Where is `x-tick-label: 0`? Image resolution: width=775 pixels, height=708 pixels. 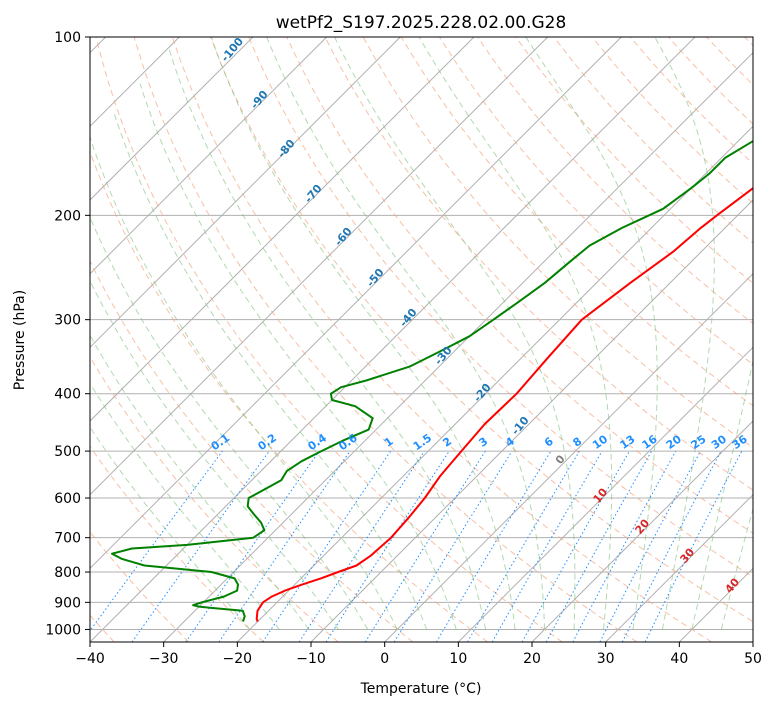 x-tick-label: 0 is located at coordinates (384, 659).